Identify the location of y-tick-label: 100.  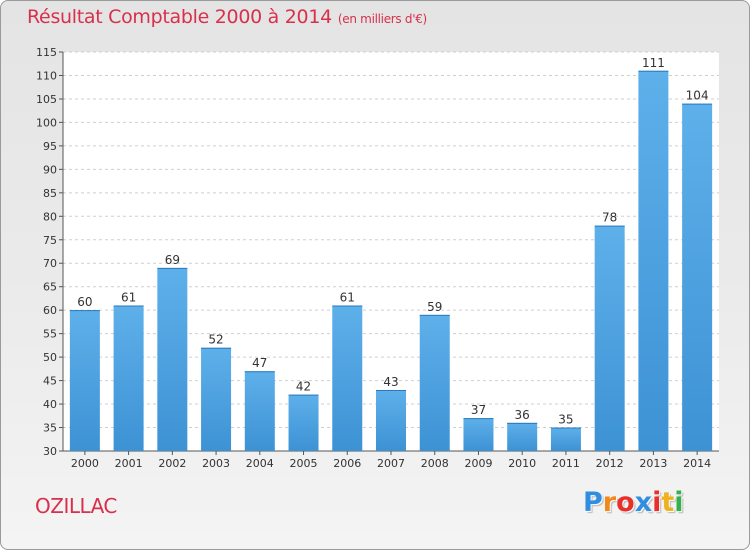
(46, 122).